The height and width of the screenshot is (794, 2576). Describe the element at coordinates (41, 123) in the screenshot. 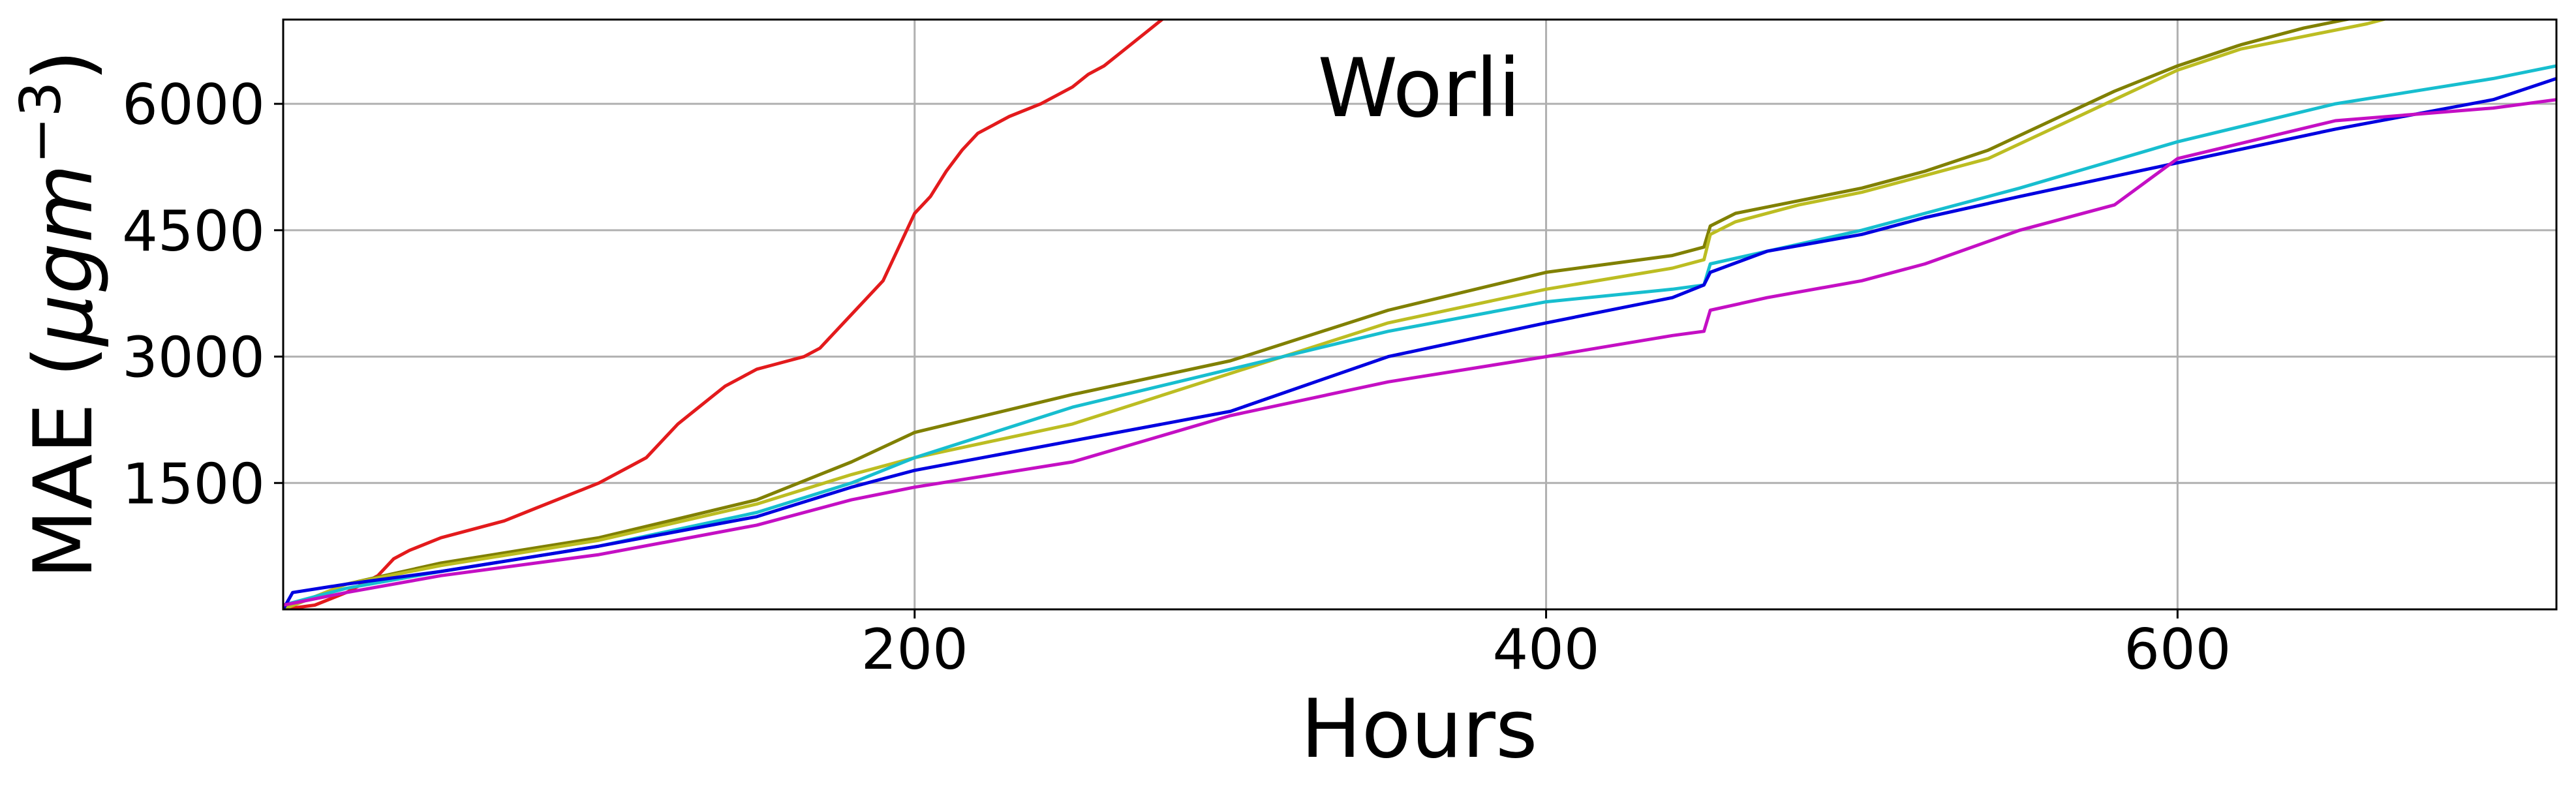

I see `y-axis-label-exponent: −3` at that location.